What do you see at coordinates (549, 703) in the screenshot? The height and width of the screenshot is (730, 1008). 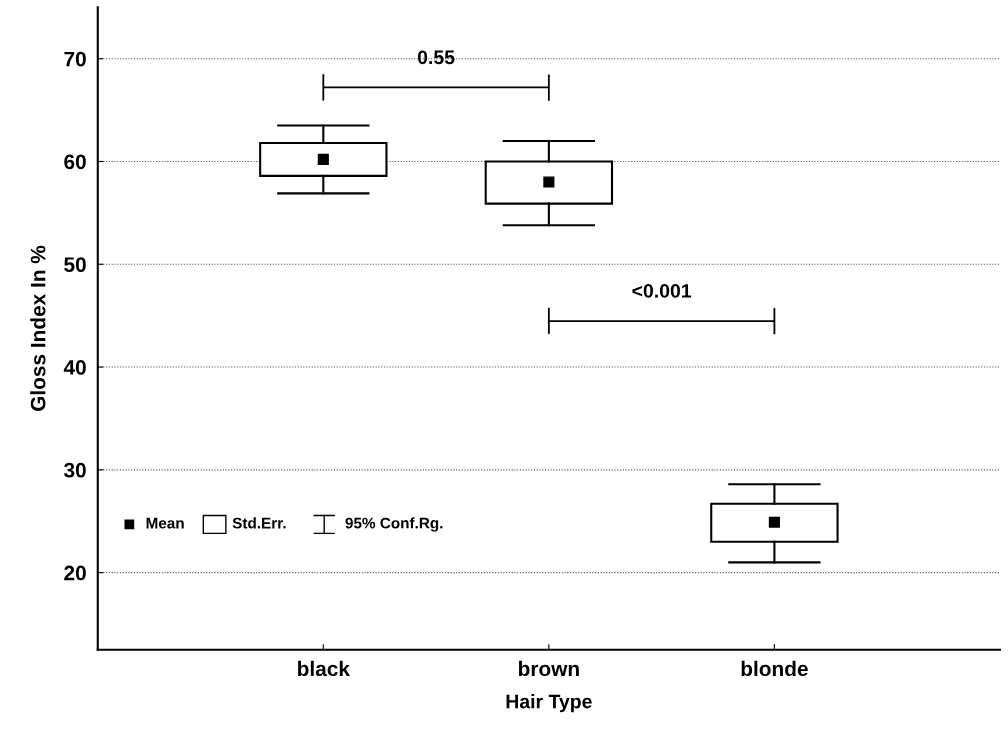 I see `x-axis-title: Hair Type` at bounding box center [549, 703].